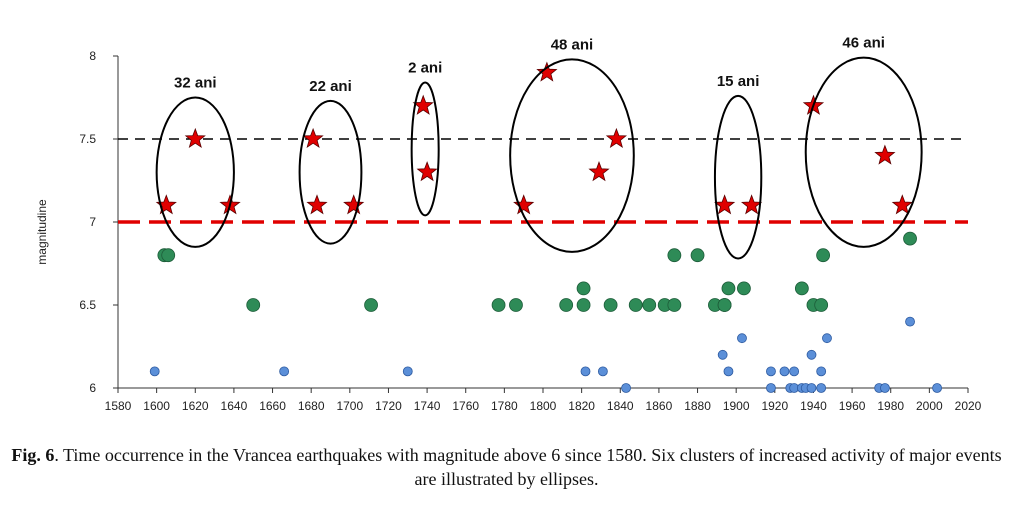 The width and height of the screenshot is (1013, 511). I want to click on x-tick-label: 1800, so click(543, 406).